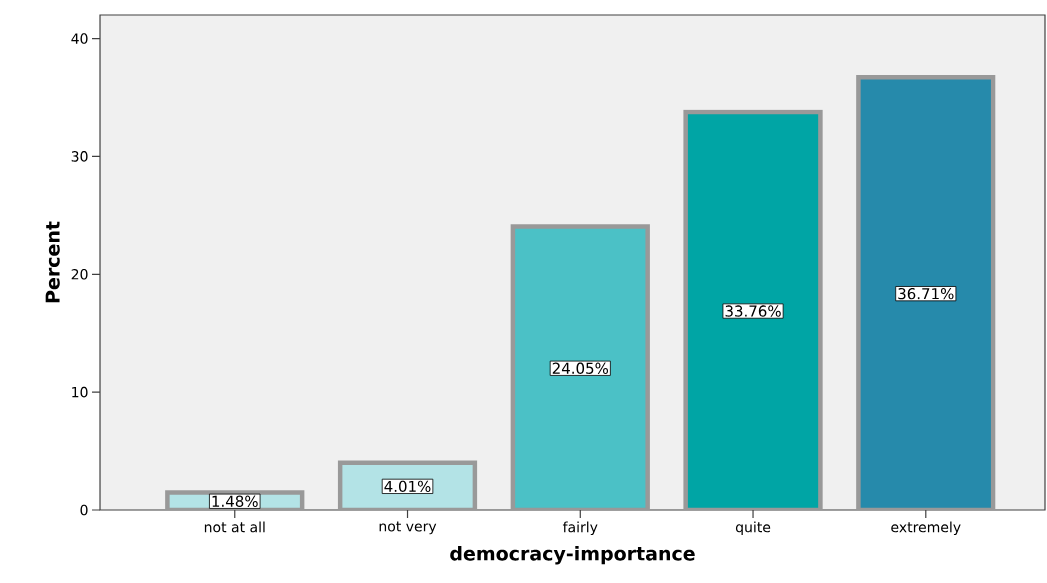  What do you see at coordinates (52, 262) in the screenshot?
I see `y-axis-title: Percent` at bounding box center [52, 262].